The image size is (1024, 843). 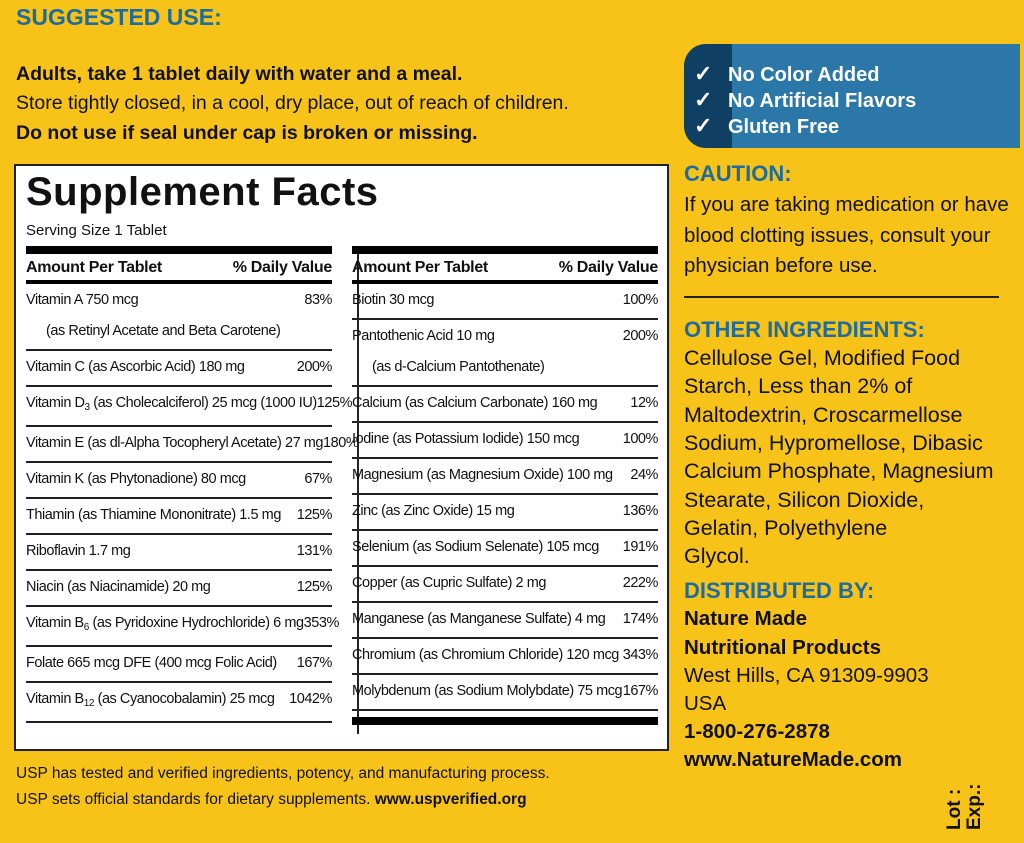 I want to click on daily-value: 67%, so click(x=318, y=479).